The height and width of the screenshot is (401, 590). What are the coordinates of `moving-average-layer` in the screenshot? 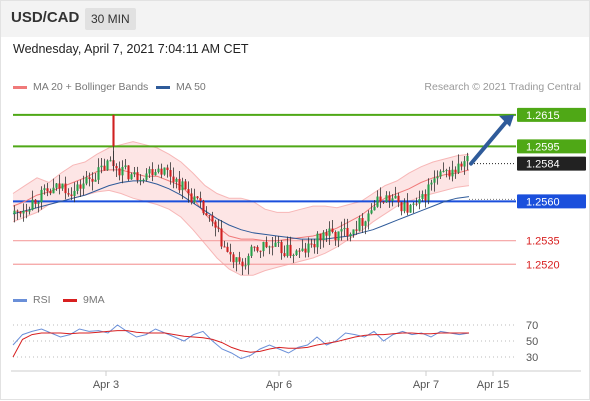 It's located at (241, 205).